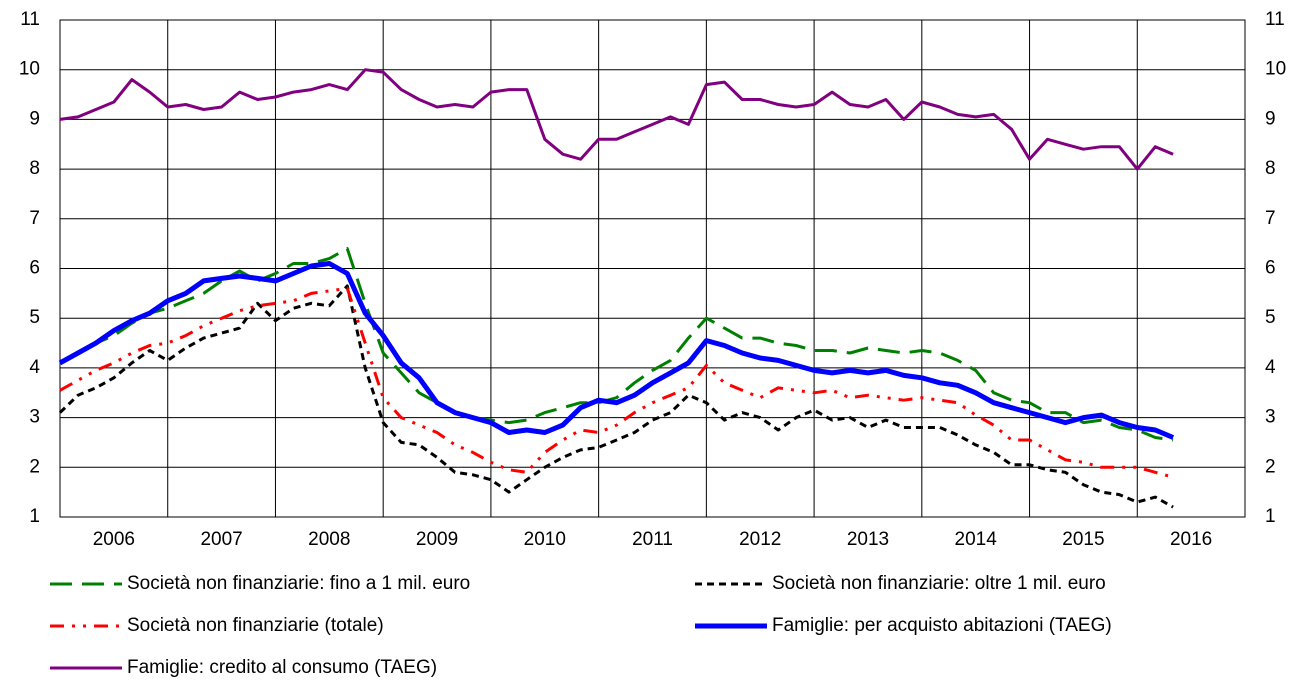 Image resolution: width=1300 pixels, height=687 pixels. Describe the element at coordinates (1275, 19) in the screenshot. I see `y2-tick-label: 11` at that location.